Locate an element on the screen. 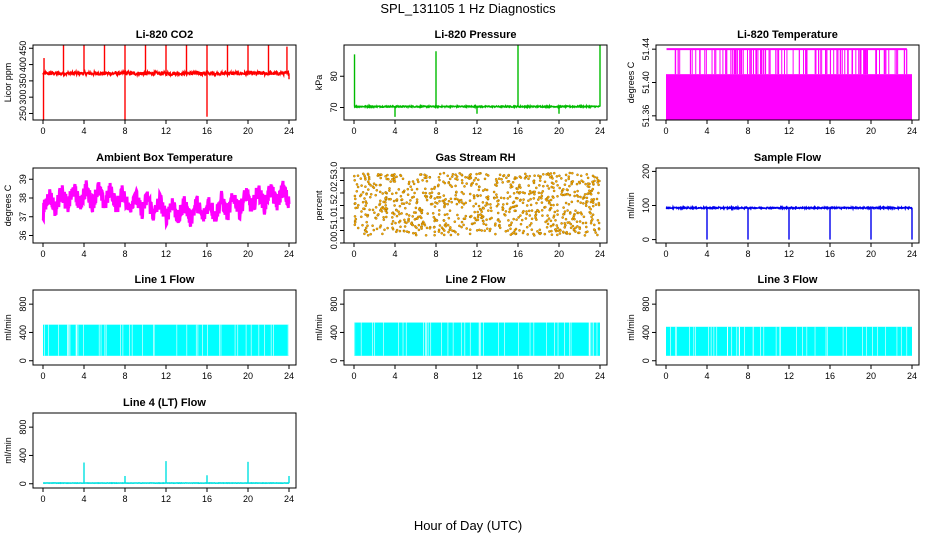  y-tick-label: 1.0 is located at coordinates (334, 218).